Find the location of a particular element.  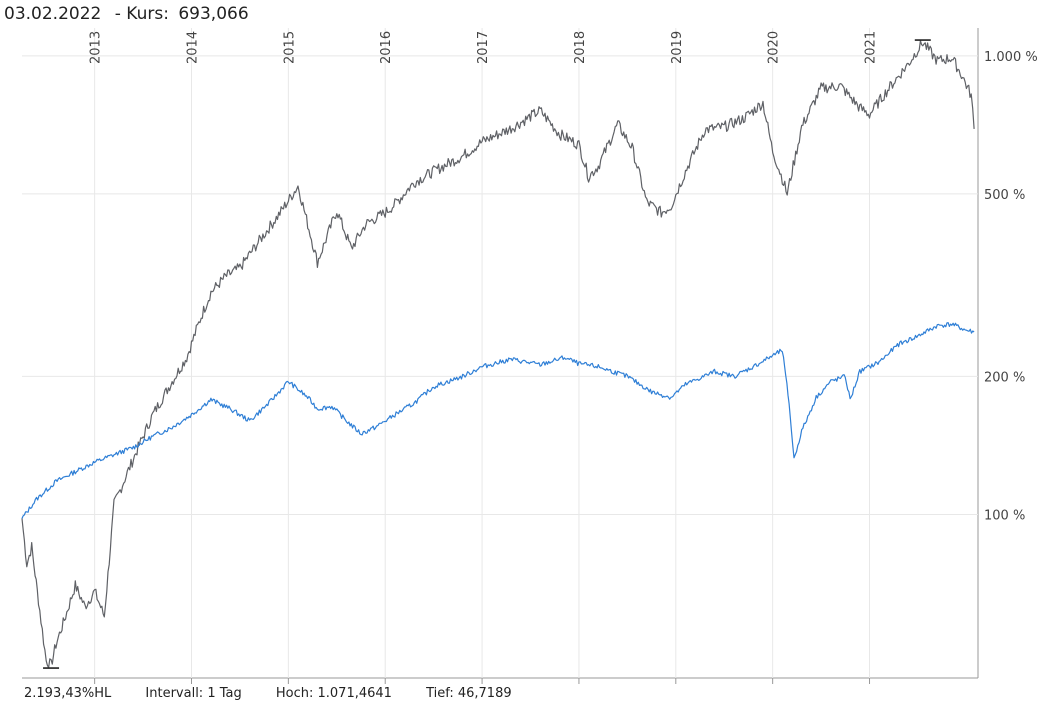

footer-hoch: Hoch: 1.071,4641 is located at coordinates (333, 693).